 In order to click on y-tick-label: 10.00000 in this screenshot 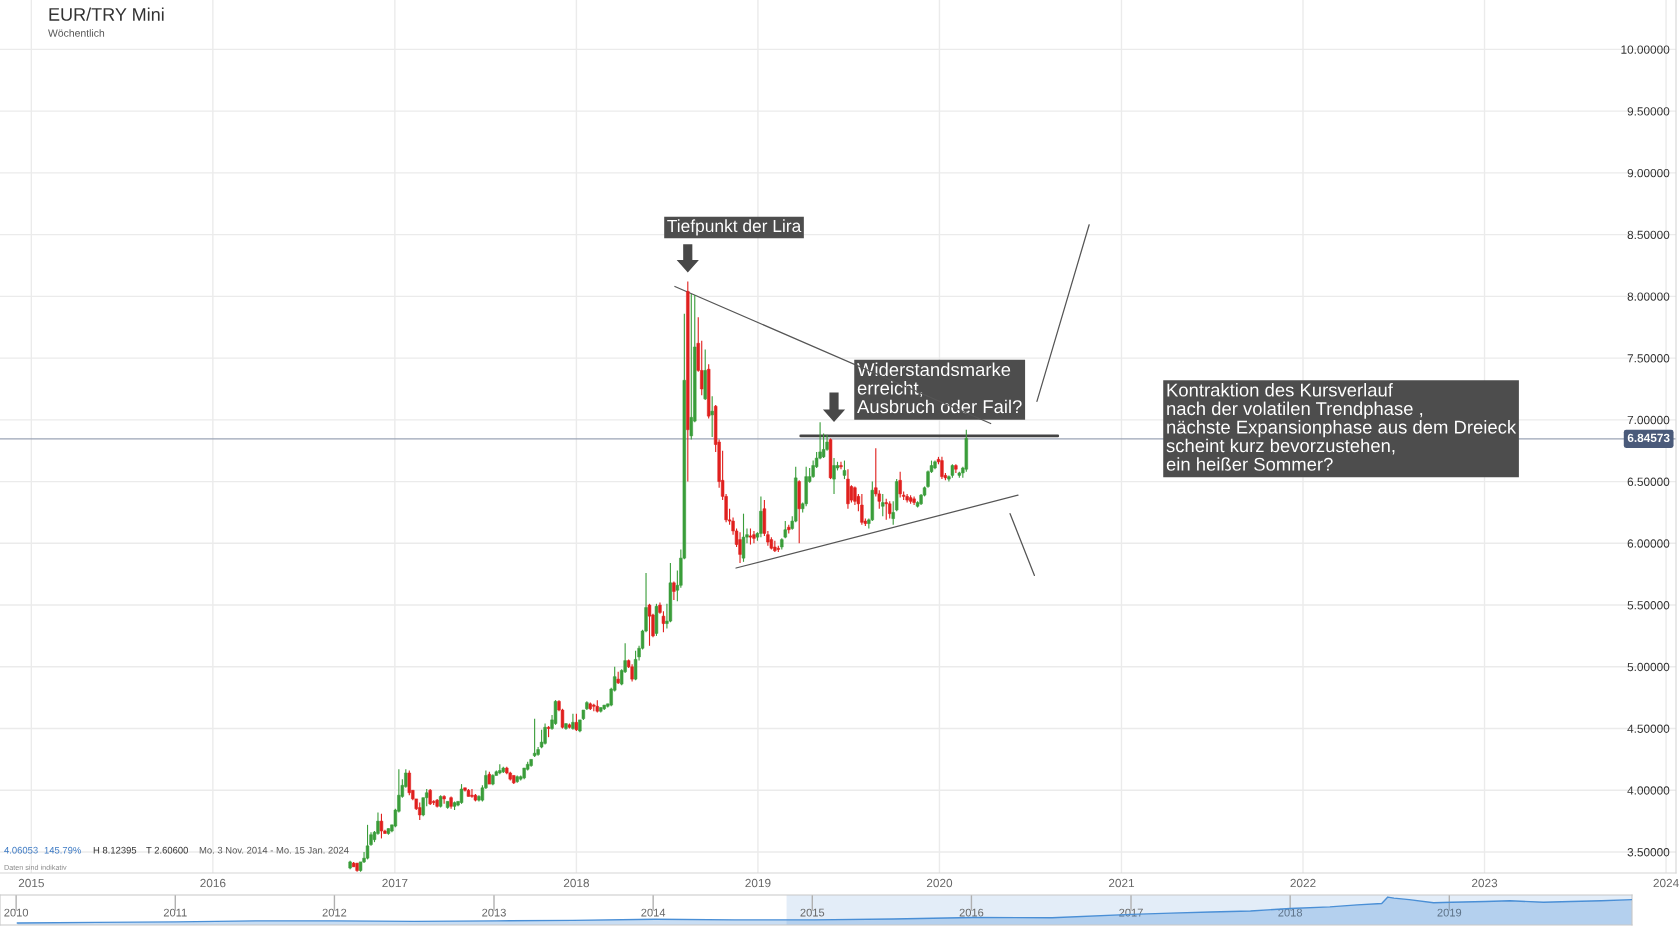, I will do `click(1645, 49)`.